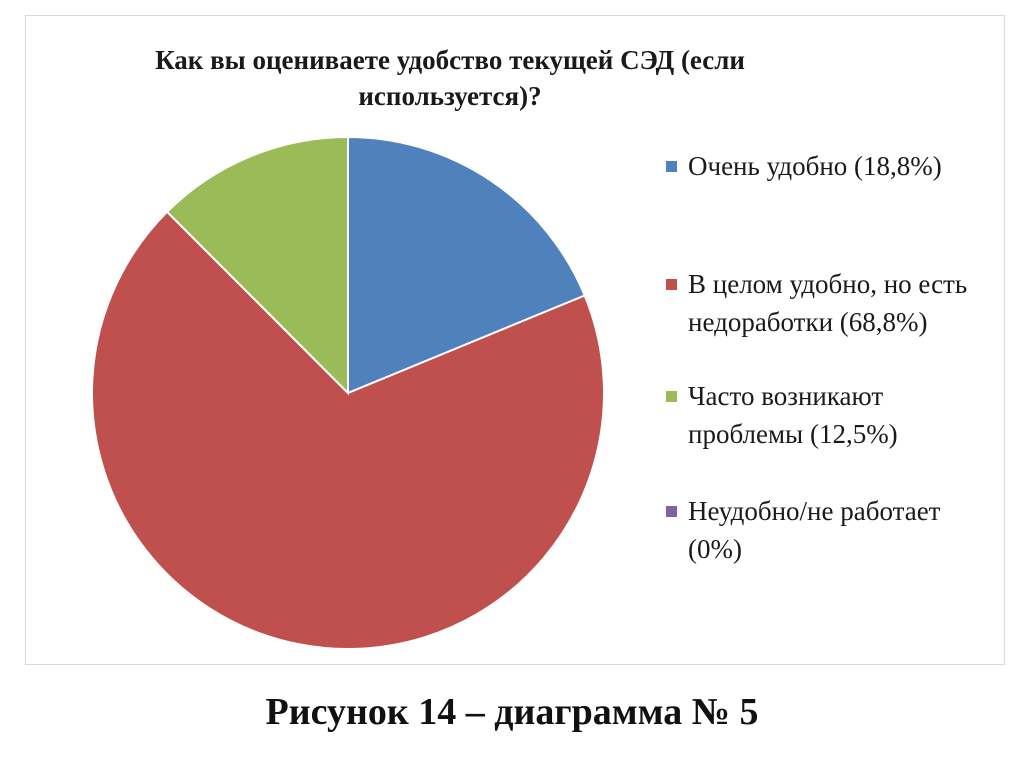  What do you see at coordinates (814, 530) in the screenshot?
I see `legend-label: Неудобно/не работает (0%)` at bounding box center [814, 530].